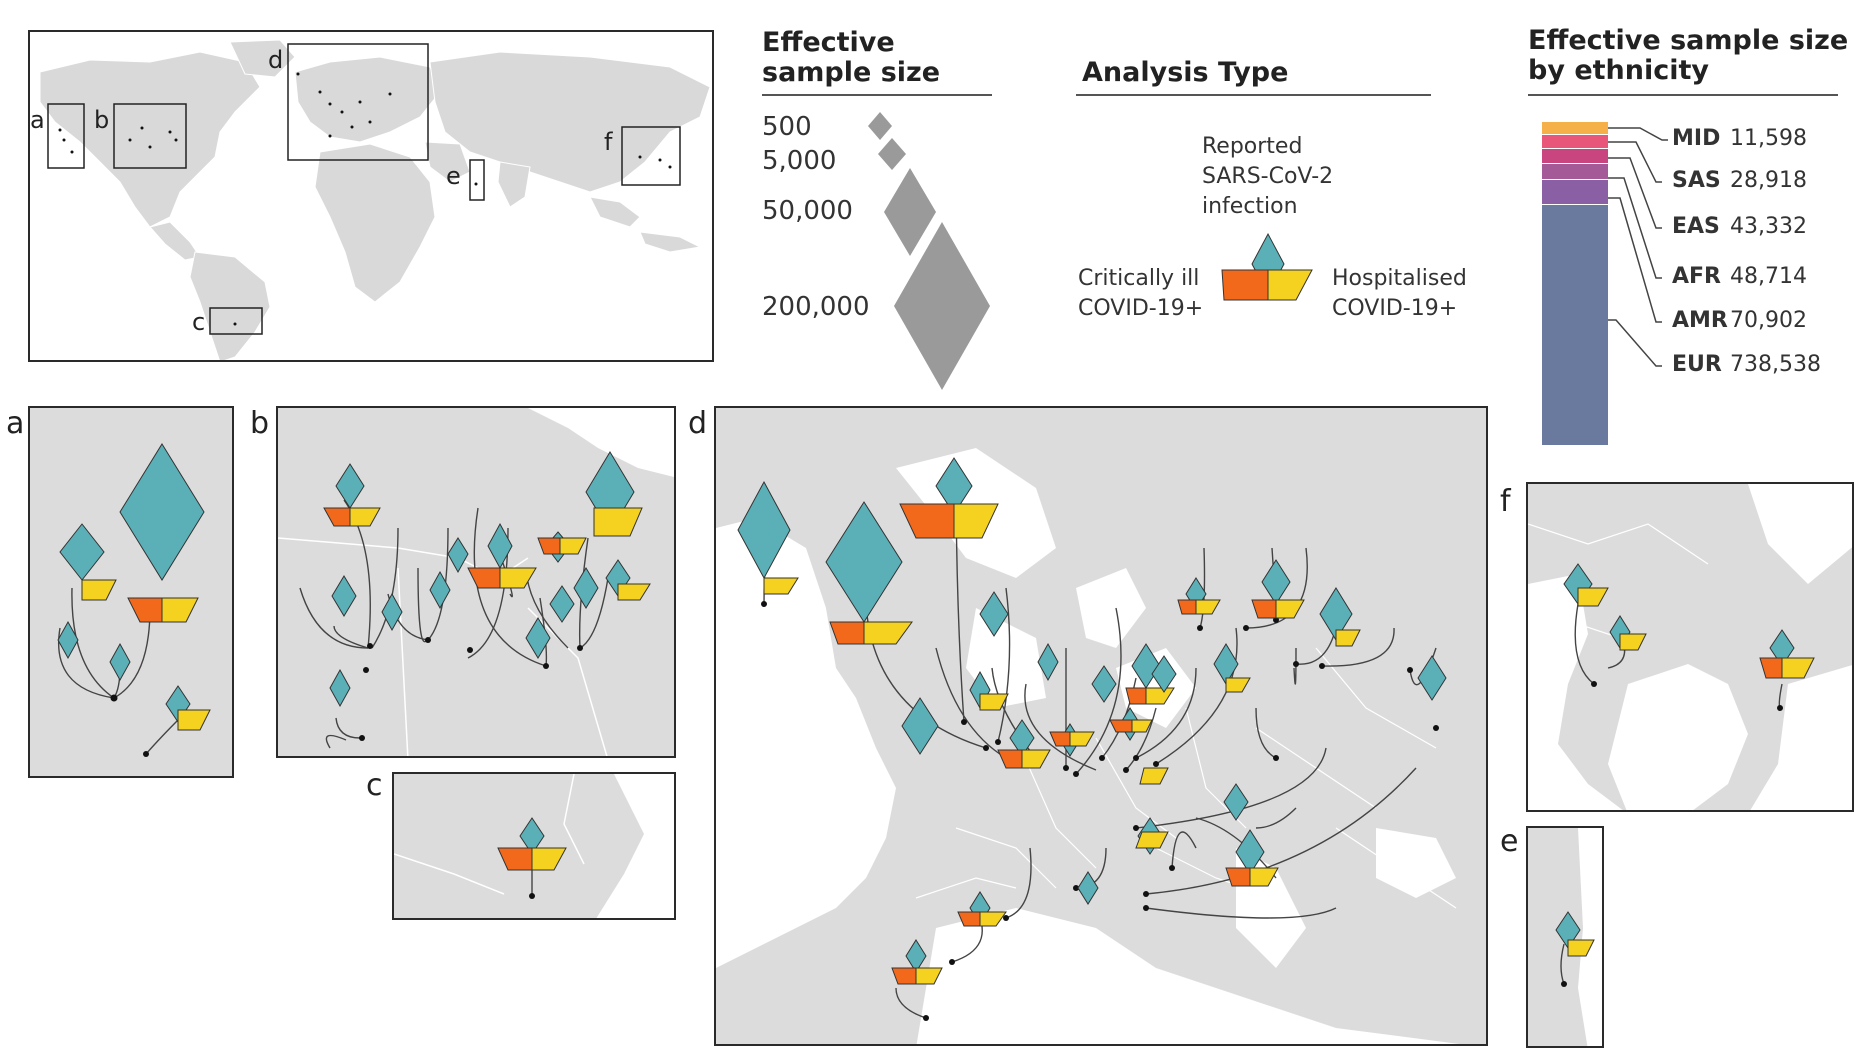 This screenshot has height=1056, width=1864. I want to click on ethnicity-segment-amr, so click(1575, 192).